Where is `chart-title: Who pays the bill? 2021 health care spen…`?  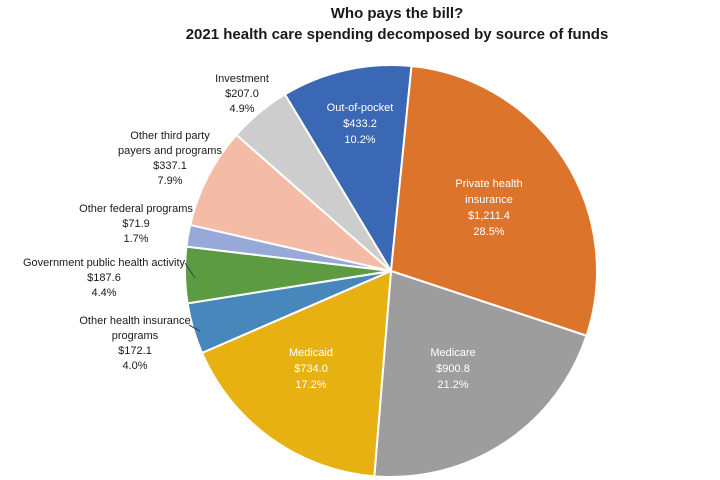
chart-title: Who pays the bill? 2021 health care spen… is located at coordinates (397, 24).